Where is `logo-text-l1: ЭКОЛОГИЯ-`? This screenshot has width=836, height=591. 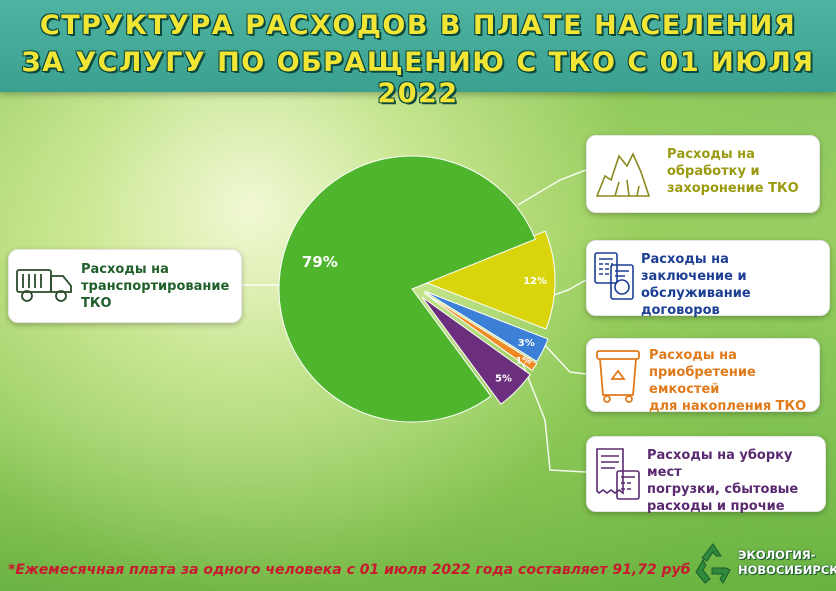 logo-text-l1: ЭКОЛОГИЯ- is located at coordinates (777, 555).